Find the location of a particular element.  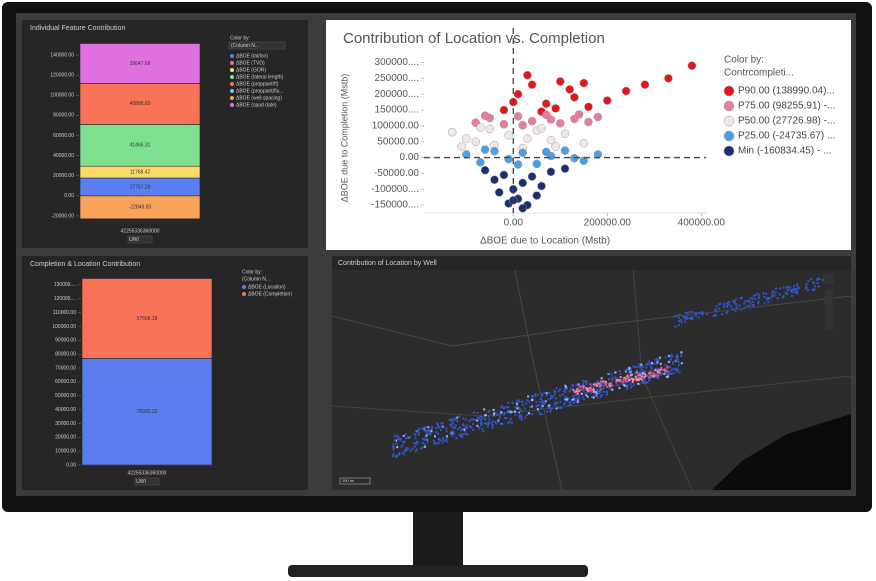

y-tick-label: 60000.00 is located at coordinates (63, 136).